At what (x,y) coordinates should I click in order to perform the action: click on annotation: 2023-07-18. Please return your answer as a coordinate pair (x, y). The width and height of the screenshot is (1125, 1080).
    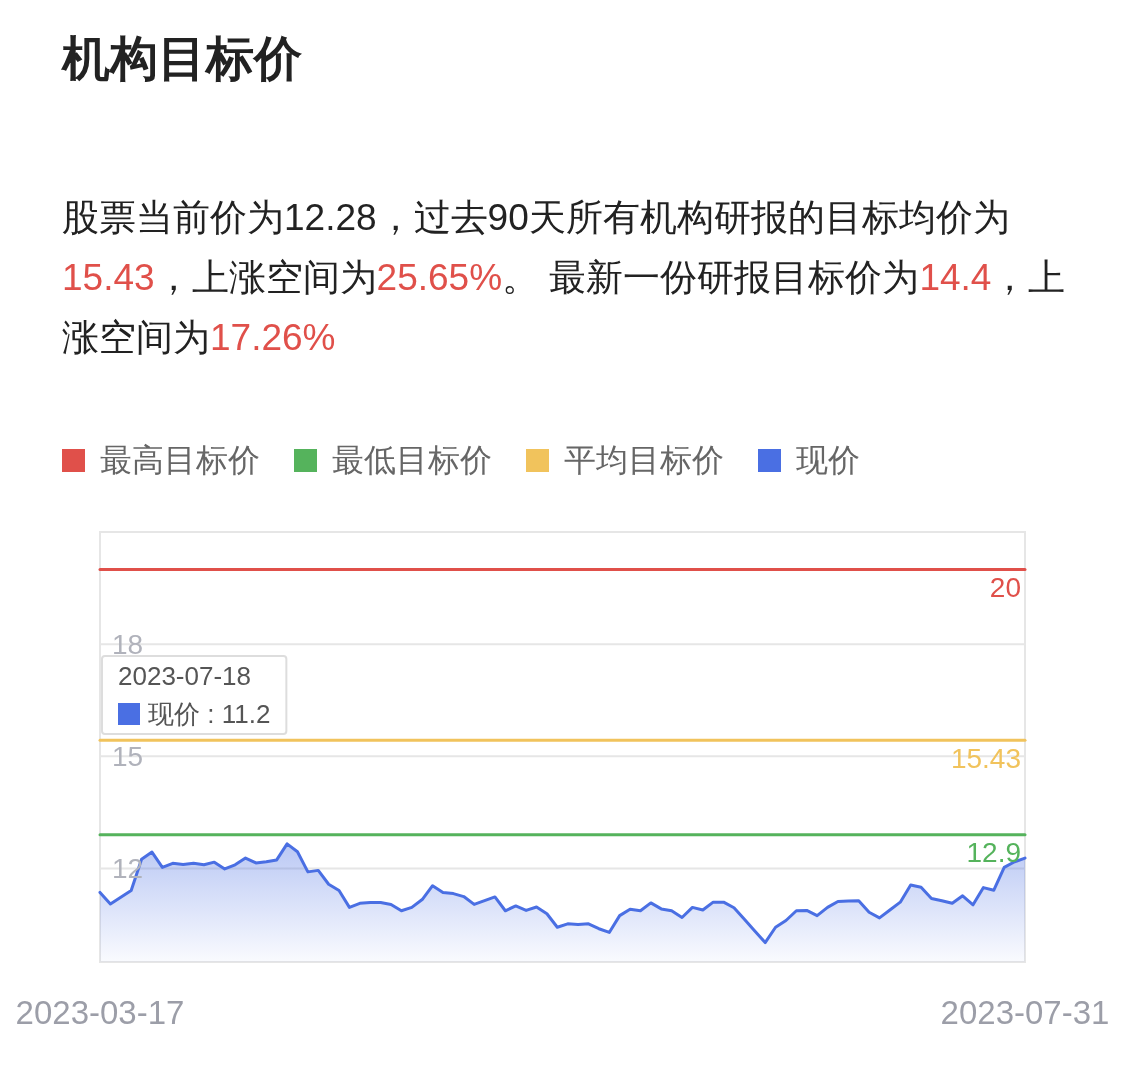
    Looking at the image, I should click on (184, 676).